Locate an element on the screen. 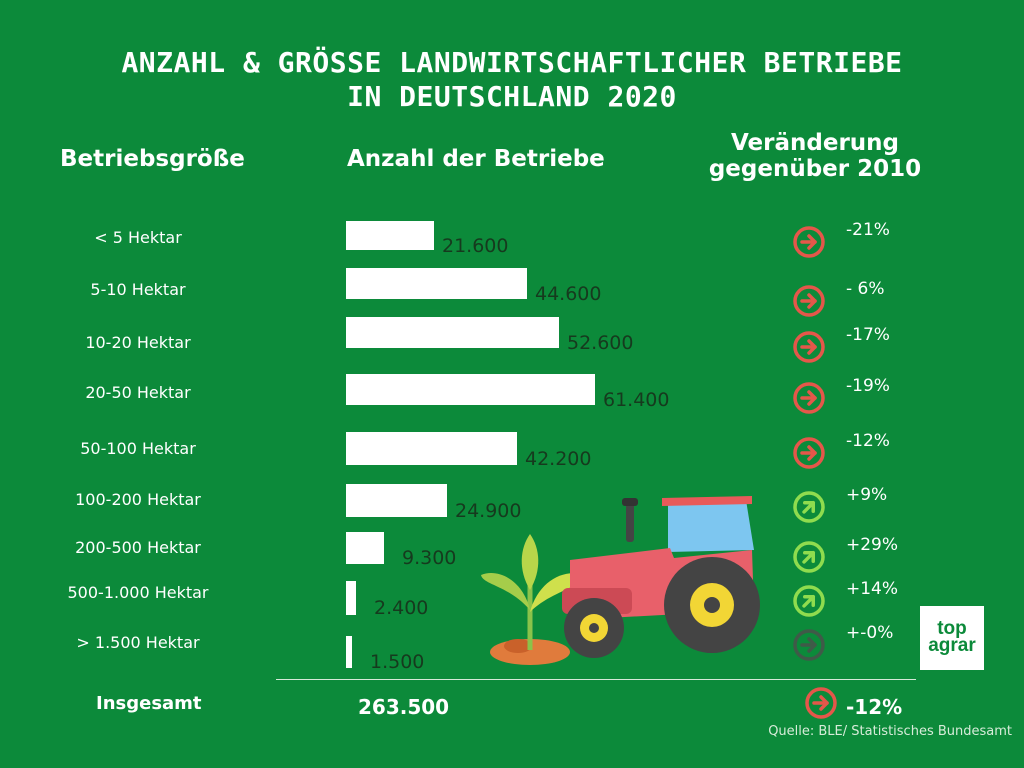  bar-value-label: 42.200 is located at coordinates (558, 458).